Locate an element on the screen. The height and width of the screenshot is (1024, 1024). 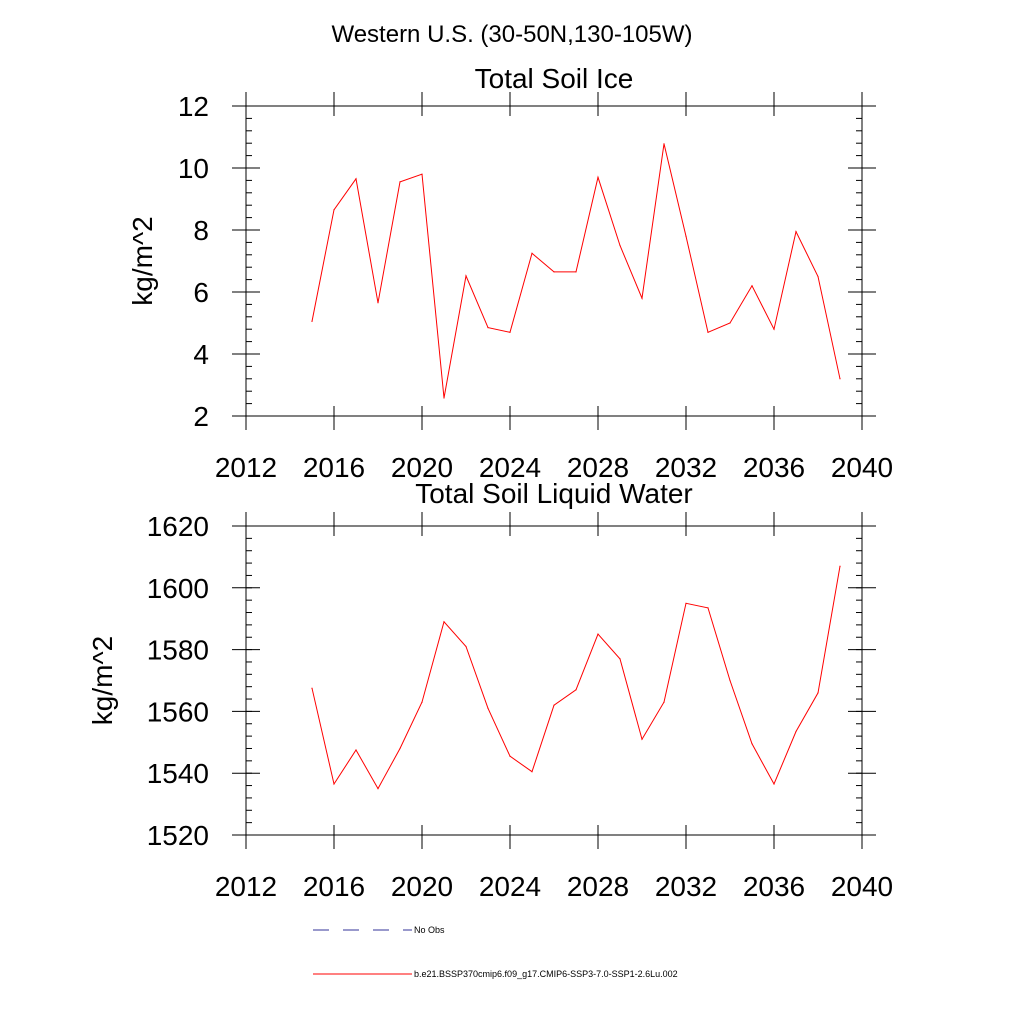
y-tick-label: 1580 is located at coordinates (178, 650).